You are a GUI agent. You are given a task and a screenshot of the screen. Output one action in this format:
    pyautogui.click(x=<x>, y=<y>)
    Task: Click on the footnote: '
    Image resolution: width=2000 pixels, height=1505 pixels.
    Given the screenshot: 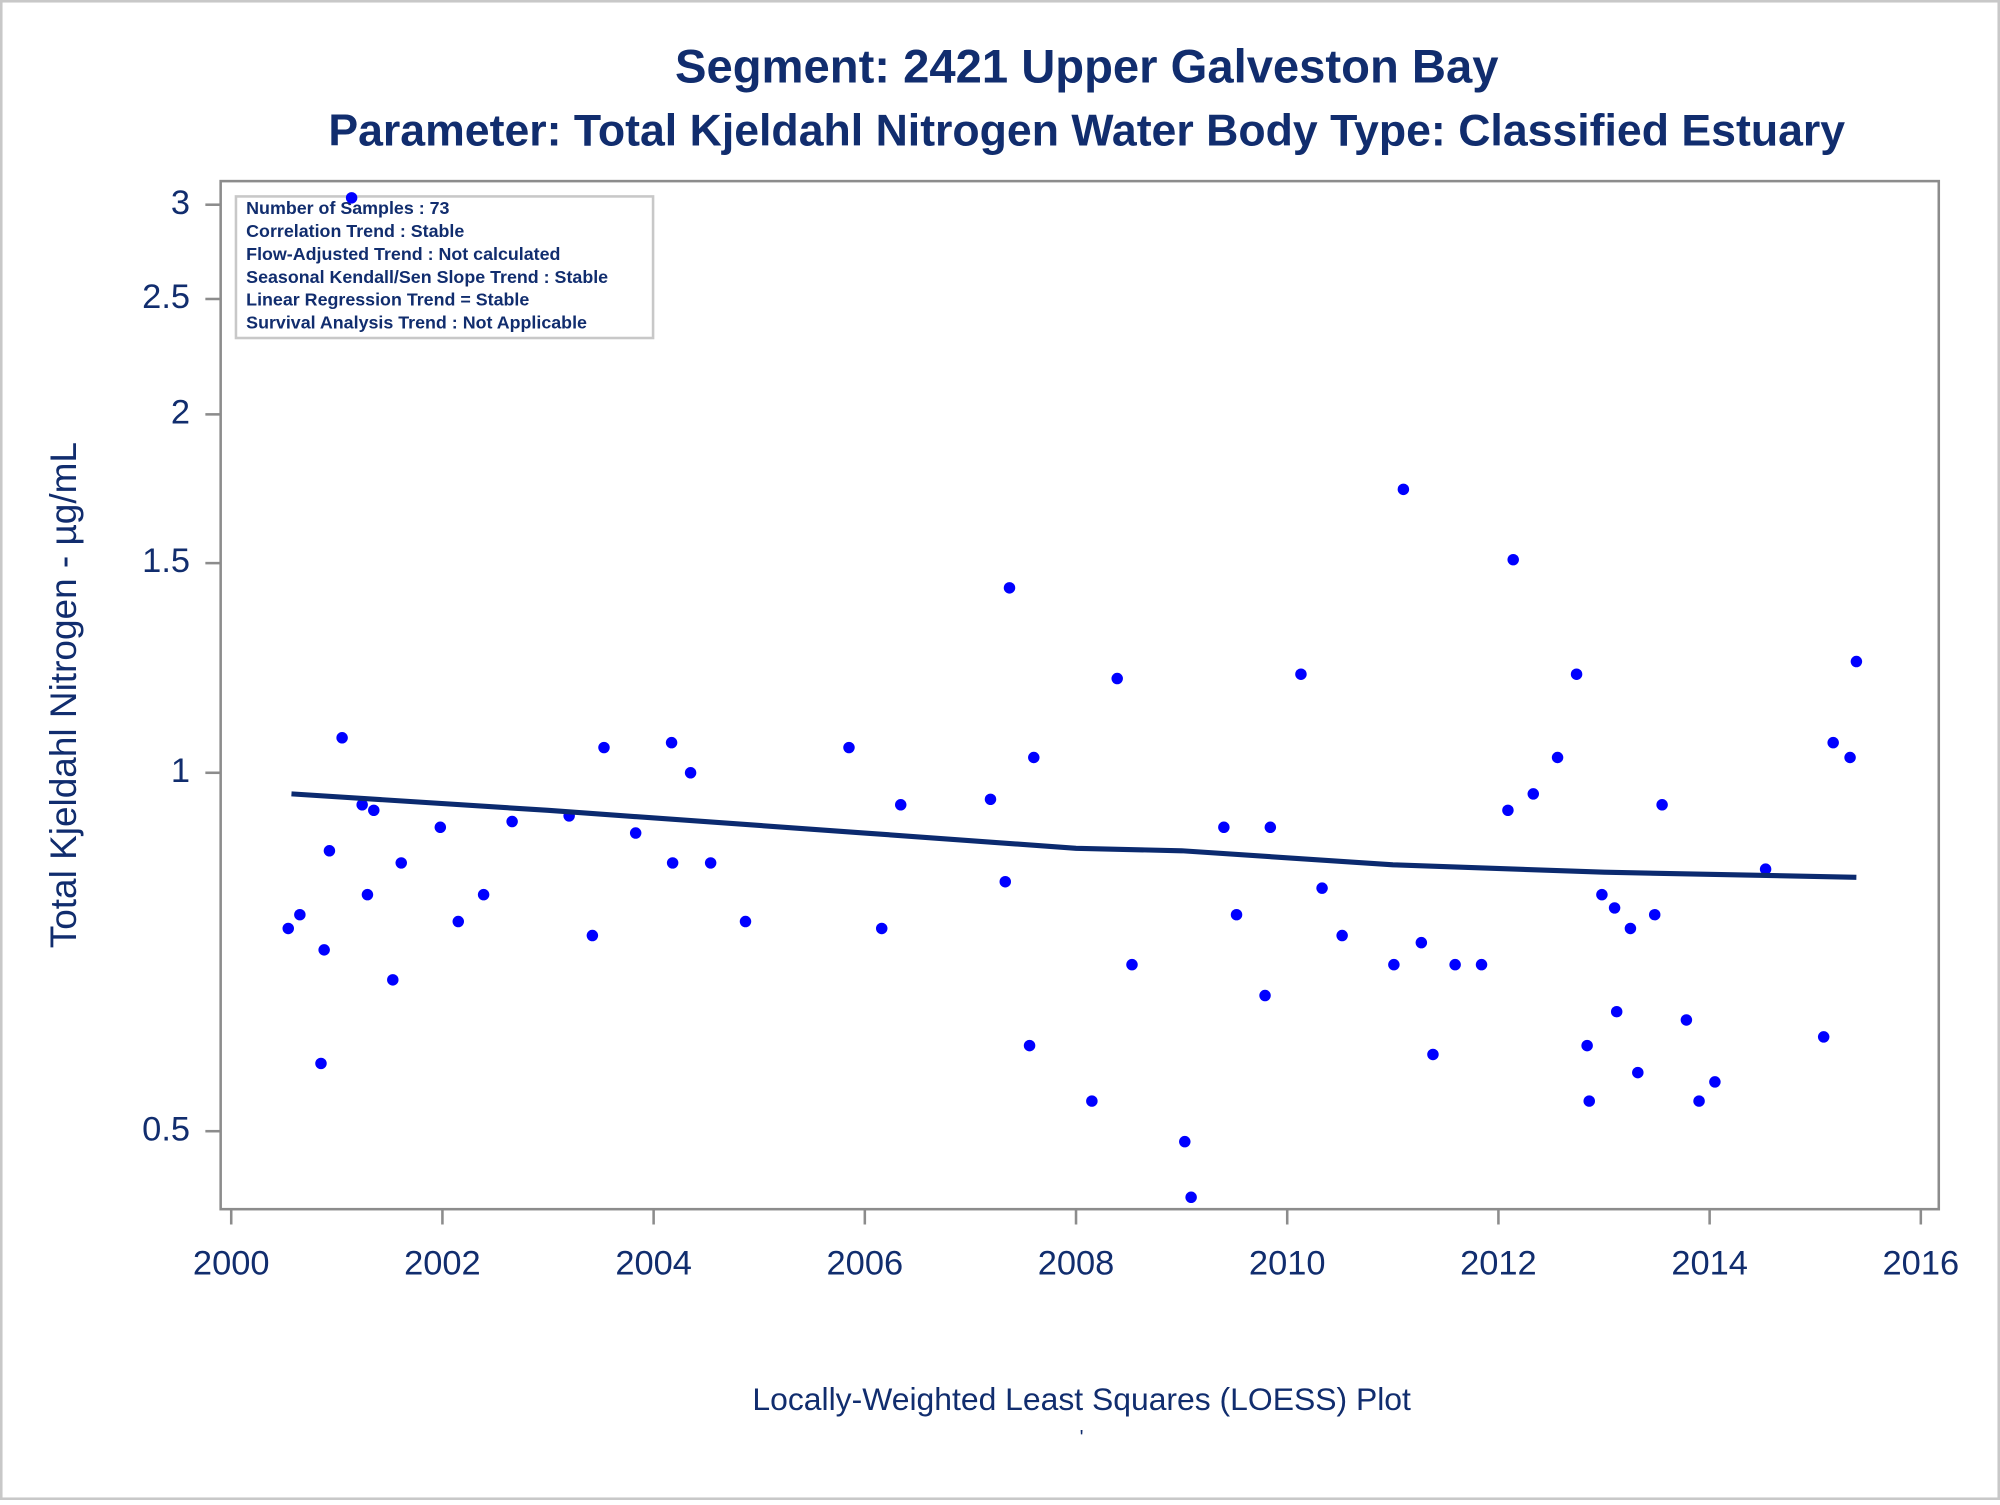 What is the action you would take?
    pyautogui.click(x=1082, y=1438)
    